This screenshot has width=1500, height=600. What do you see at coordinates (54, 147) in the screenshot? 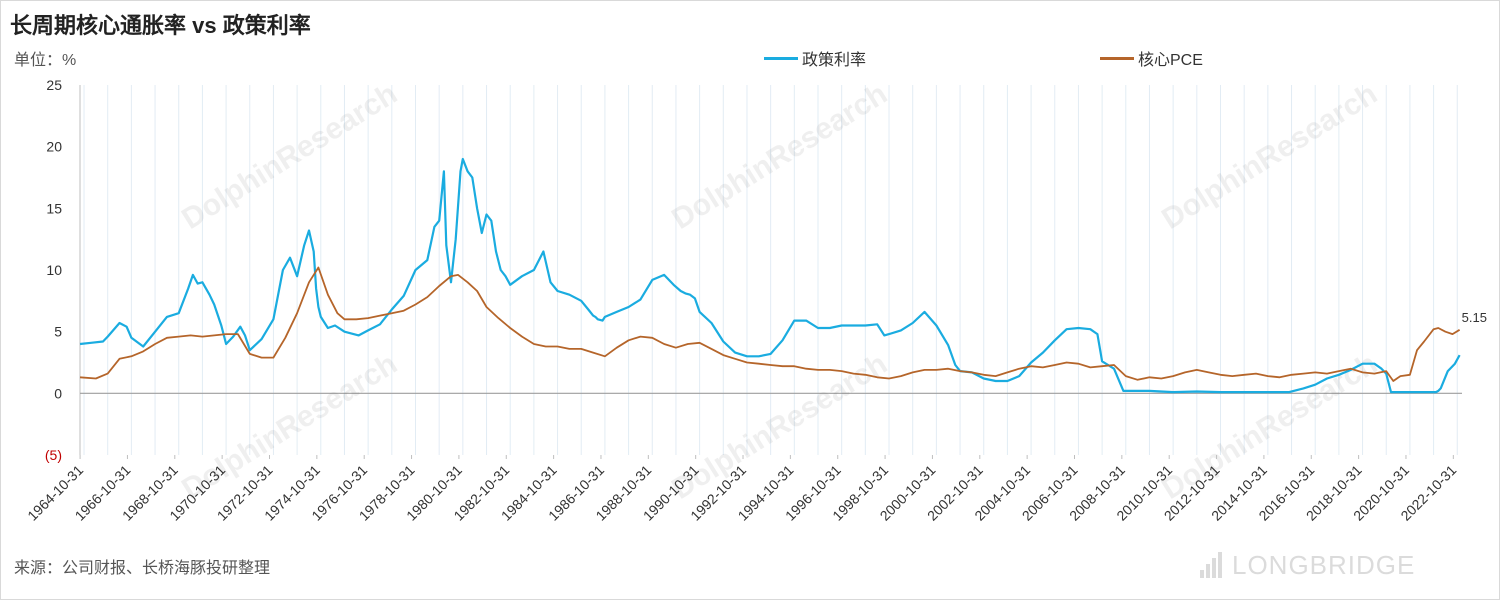
I see `y-tick-label: 20` at bounding box center [54, 147].